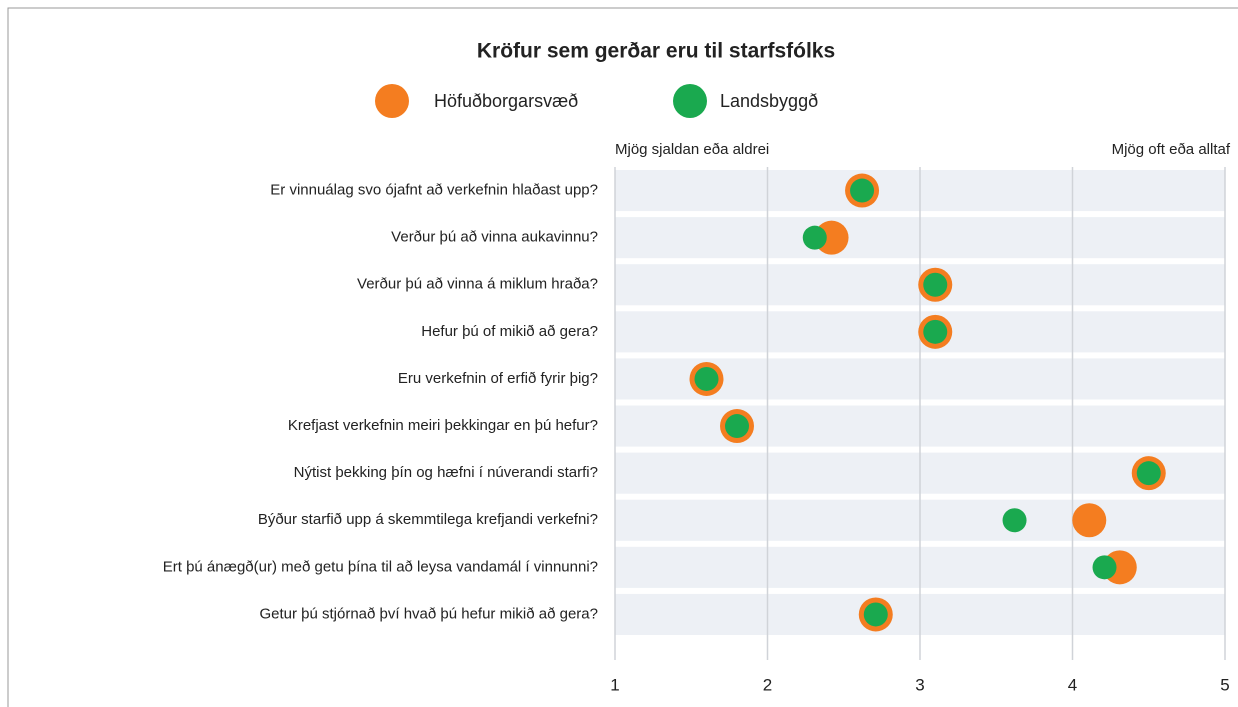 This screenshot has height=707, width=1238. I want to click on y-tick-label: Hefur þú of mikið að gera?, so click(509, 331).